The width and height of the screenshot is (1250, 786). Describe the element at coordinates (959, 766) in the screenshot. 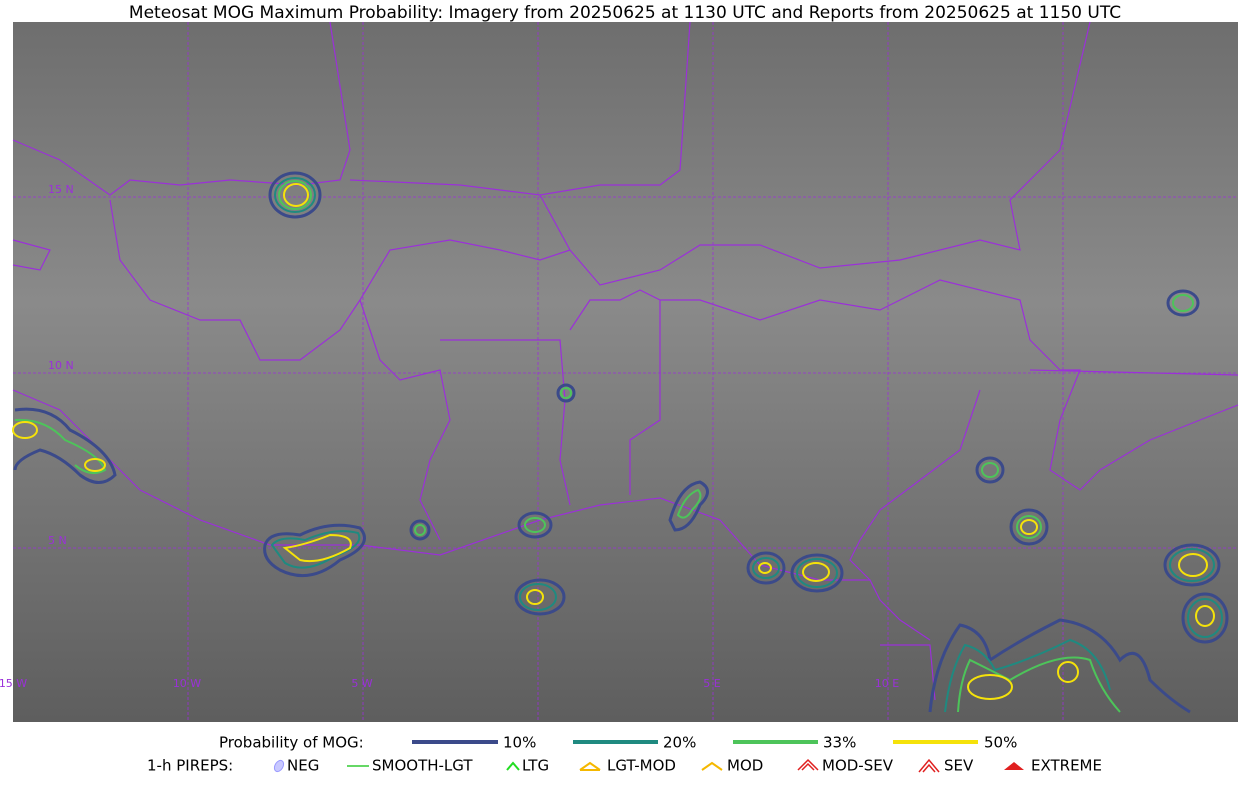

I see `legend-item: SEV` at that location.